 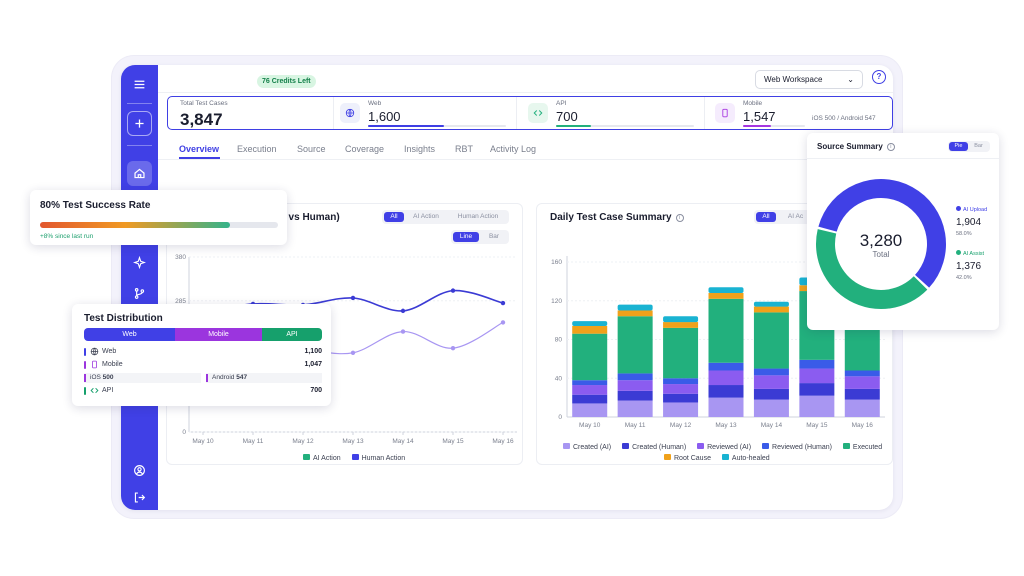 What do you see at coordinates (635, 425) in the screenshot?
I see `x-tick-label: May 11` at bounding box center [635, 425].